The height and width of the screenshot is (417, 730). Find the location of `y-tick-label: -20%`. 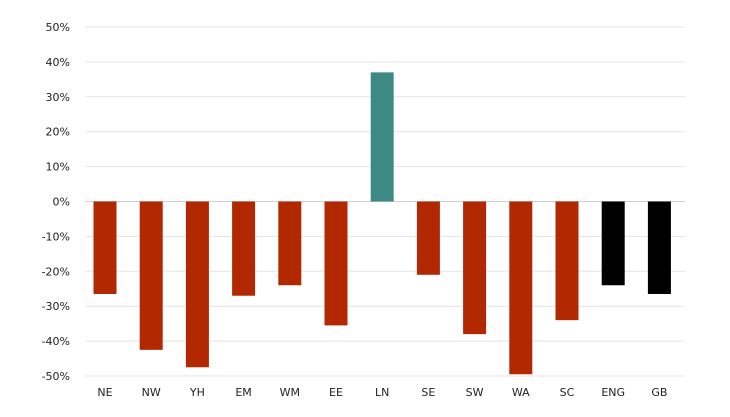

y-tick-label: -20% is located at coordinates (56, 271).